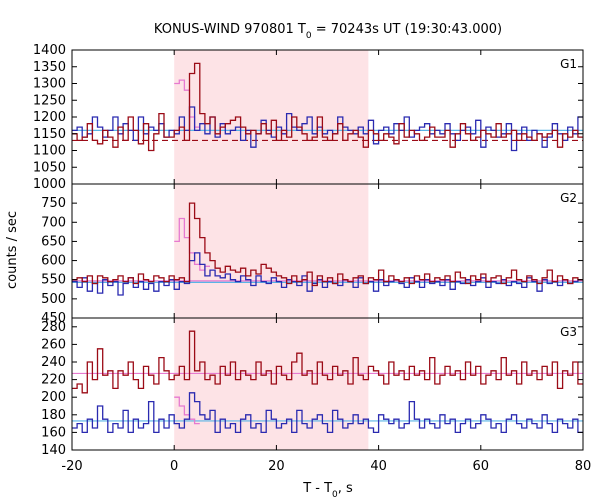  What do you see at coordinates (49, 100) in the screenshot?
I see `panel-g1-ytick-label: 1250` at bounding box center [49, 100].